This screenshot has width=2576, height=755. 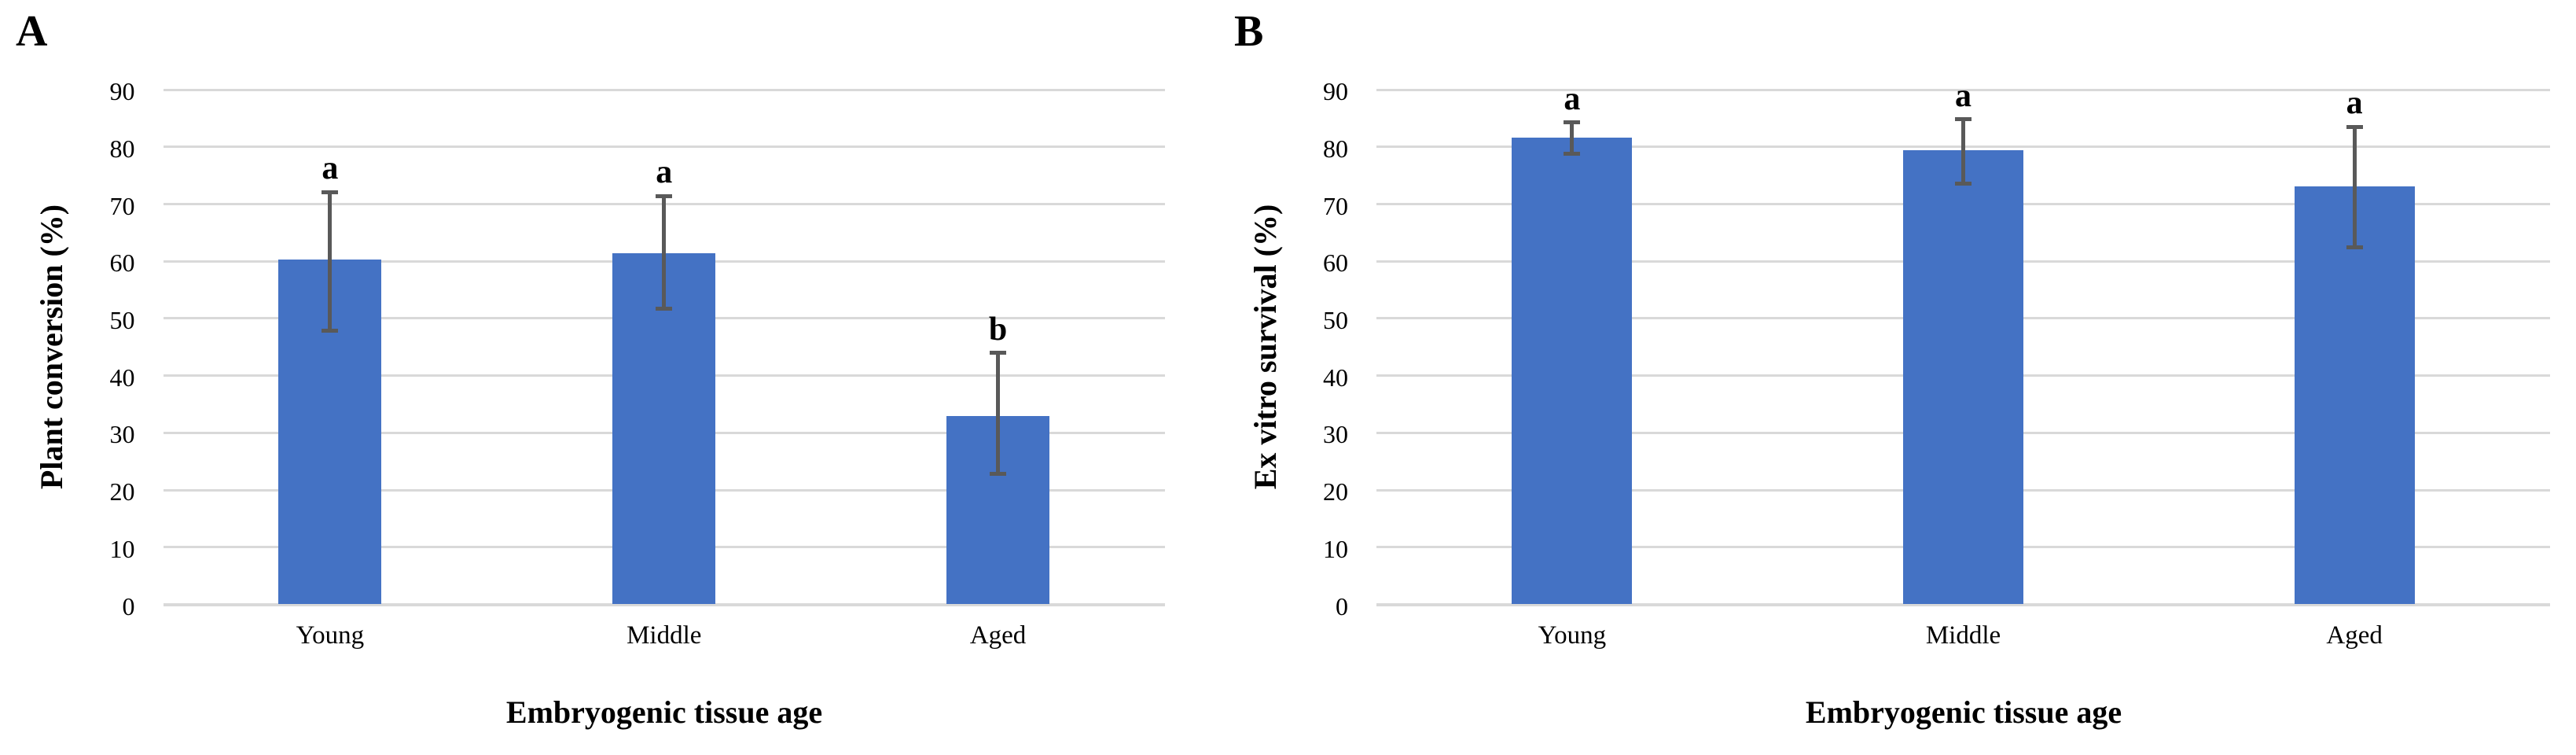 What do you see at coordinates (51, 347) in the screenshot?
I see `panel-a-y-axis-title: Plant conversion (%)` at bounding box center [51, 347].